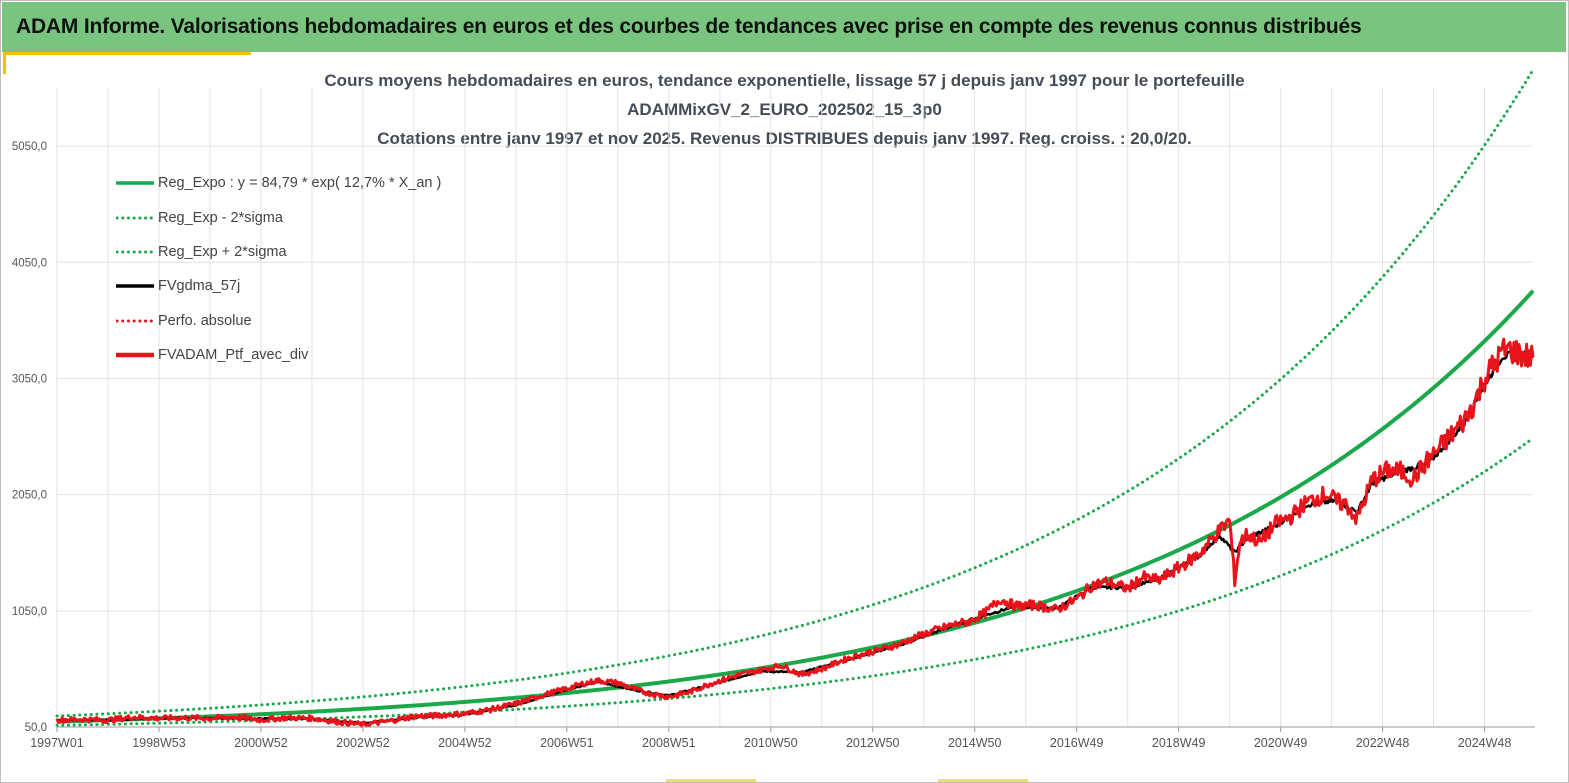  Describe the element at coordinates (135, 183) in the screenshot. I see `legend-swatch-solid-green` at that location.